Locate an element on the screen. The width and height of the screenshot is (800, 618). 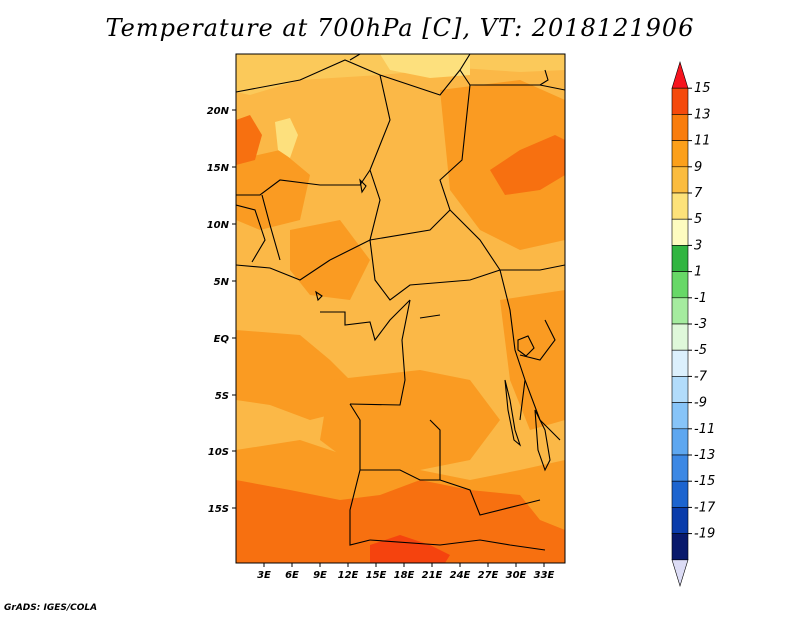
grads-credit: GrADS: IGES/COLA is located at coordinates (51, 608).